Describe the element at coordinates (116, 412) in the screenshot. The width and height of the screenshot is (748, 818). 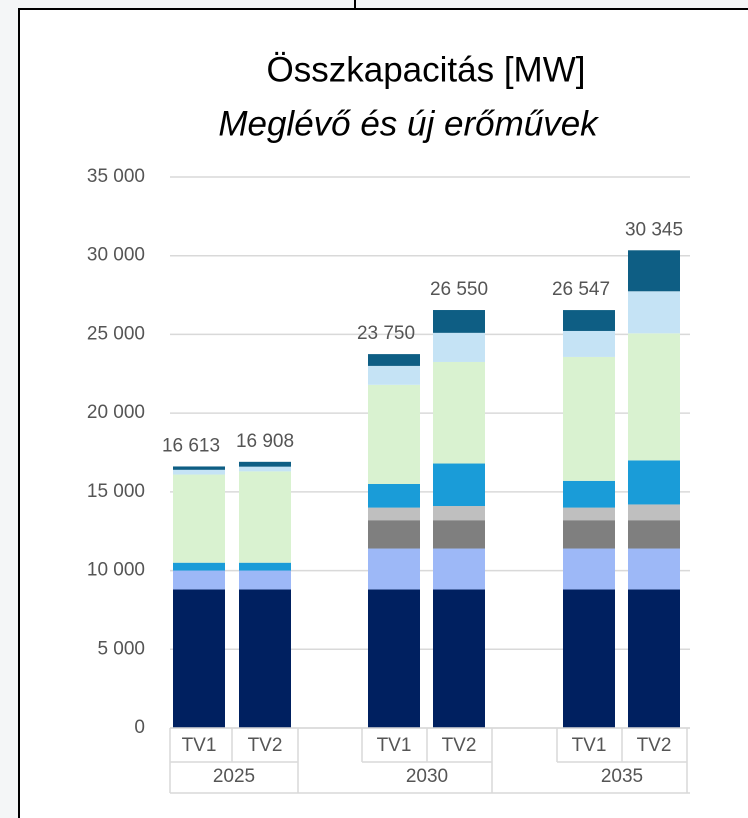
I see `y-tick-label: 20 000` at that location.